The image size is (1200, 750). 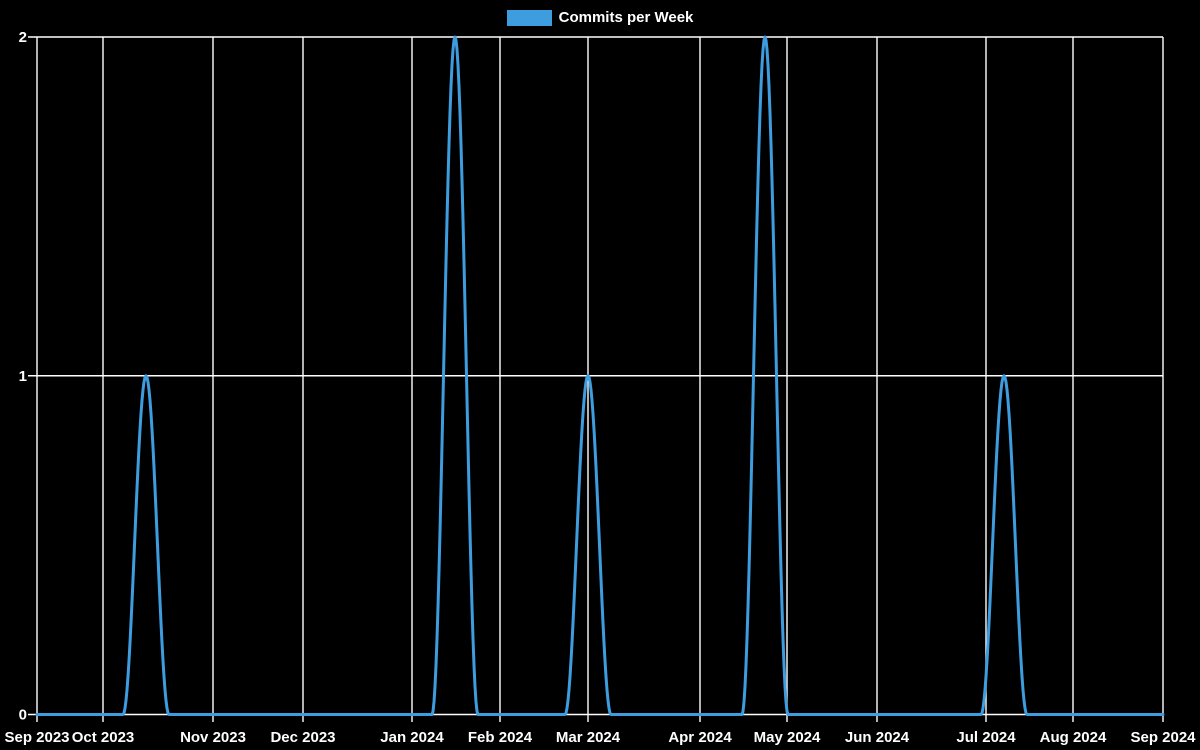 What do you see at coordinates (500, 737) in the screenshot?
I see `x-axis-tick-label: Feb 2024` at bounding box center [500, 737].